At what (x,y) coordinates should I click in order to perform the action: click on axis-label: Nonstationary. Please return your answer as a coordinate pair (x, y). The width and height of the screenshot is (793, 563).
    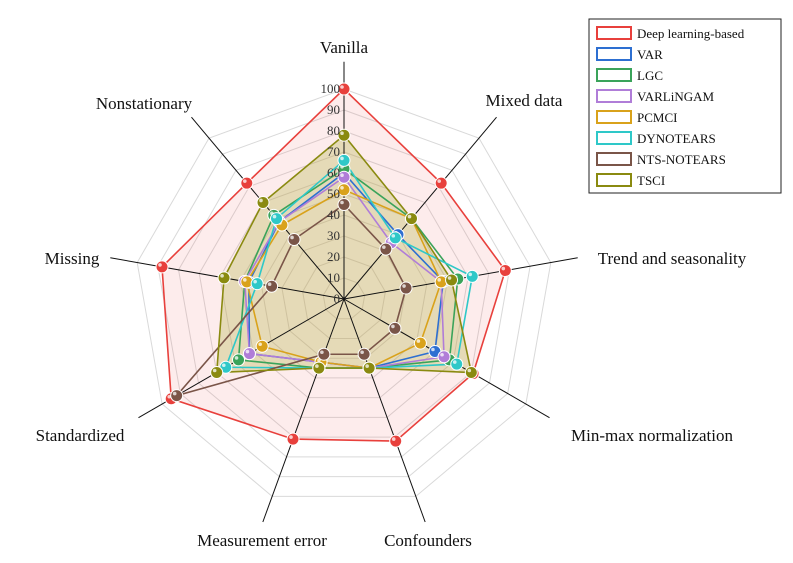
    Looking at the image, I should click on (144, 103).